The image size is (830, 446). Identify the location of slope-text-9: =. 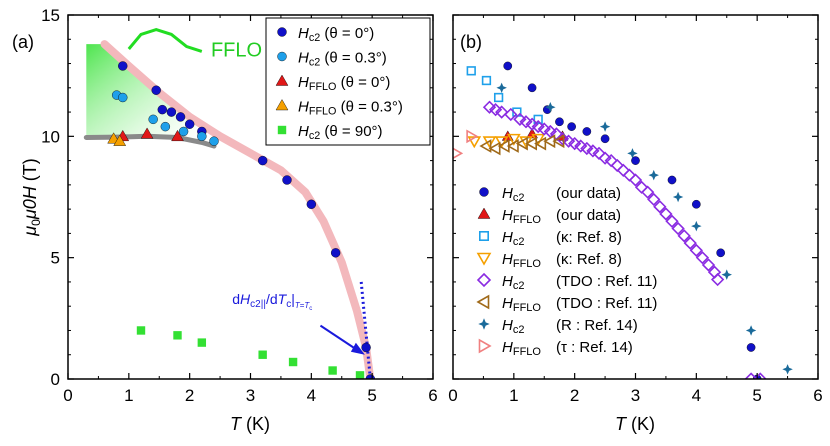
(302, 305).